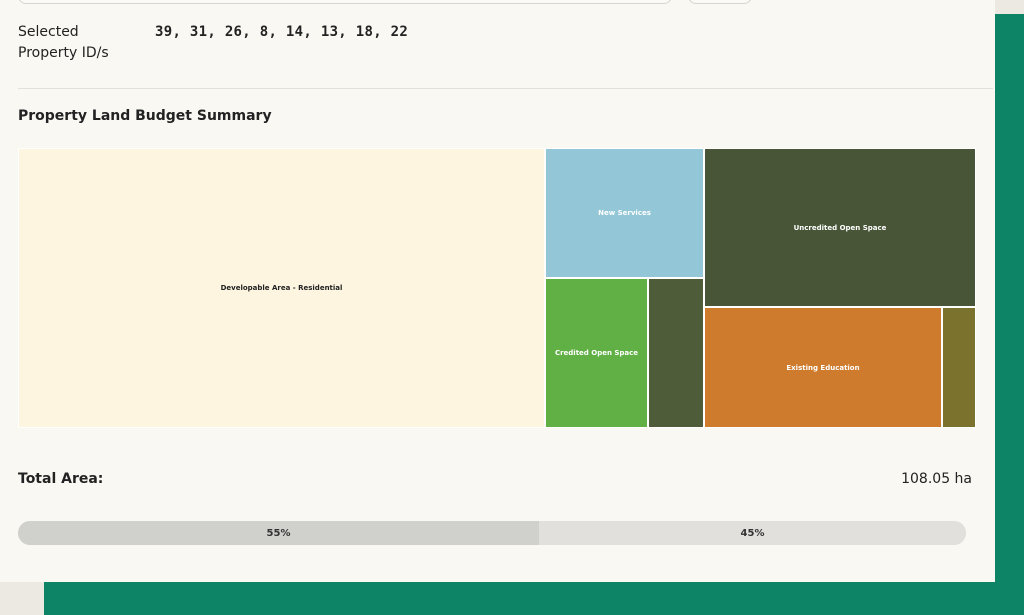 The height and width of the screenshot is (615, 1024). What do you see at coordinates (505, 88) in the screenshot?
I see `section-divider` at bounding box center [505, 88].